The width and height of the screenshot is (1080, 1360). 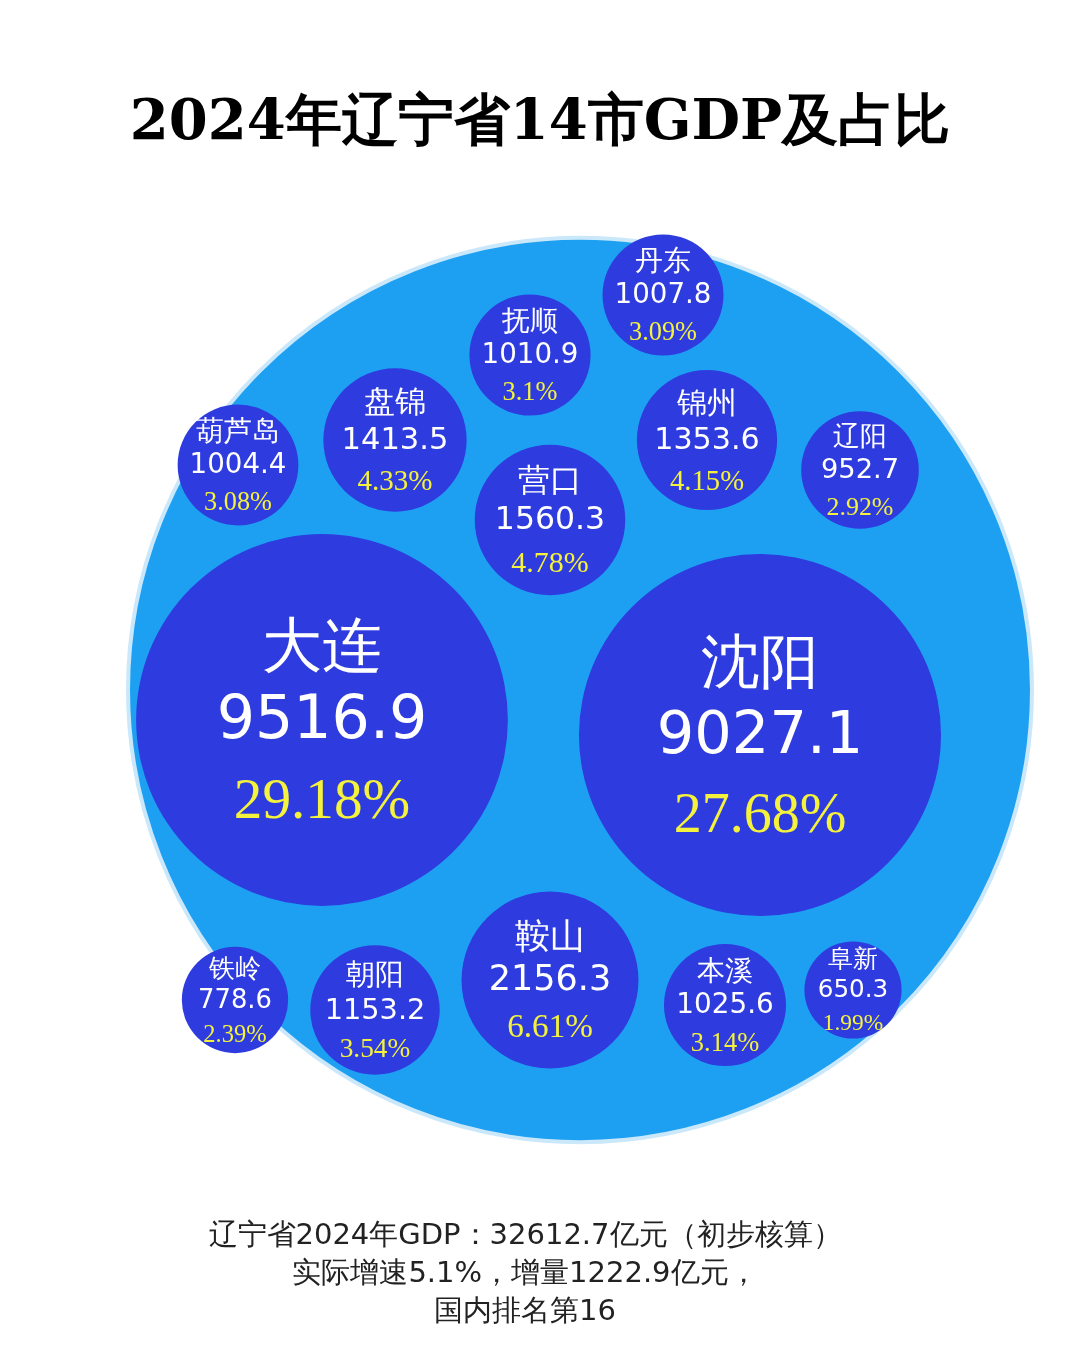 What do you see at coordinates (234, 968) in the screenshot?
I see `category-label: 铁岭` at bounding box center [234, 968].